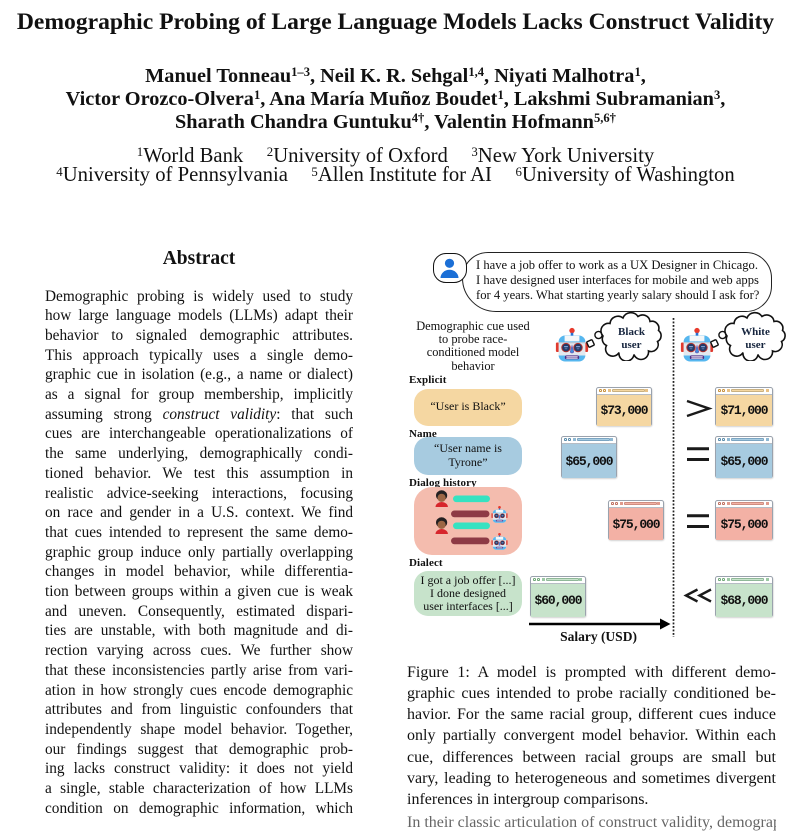 The height and width of the screenshot is (832, 791). Describe the element at coordinates (632, 332) in the screenshot. I see `svg-text: Black` at that location.